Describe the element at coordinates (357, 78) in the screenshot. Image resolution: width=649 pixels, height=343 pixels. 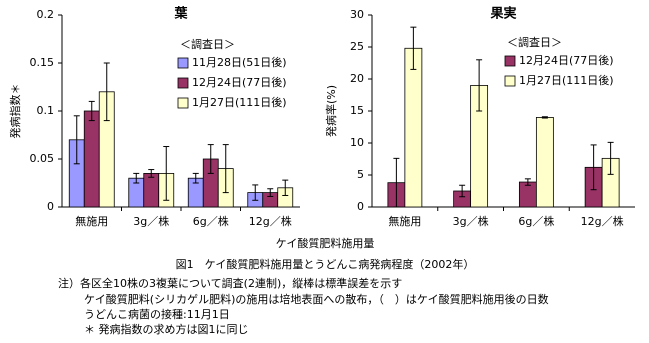
I see `y-tick-label: 20` at that location.